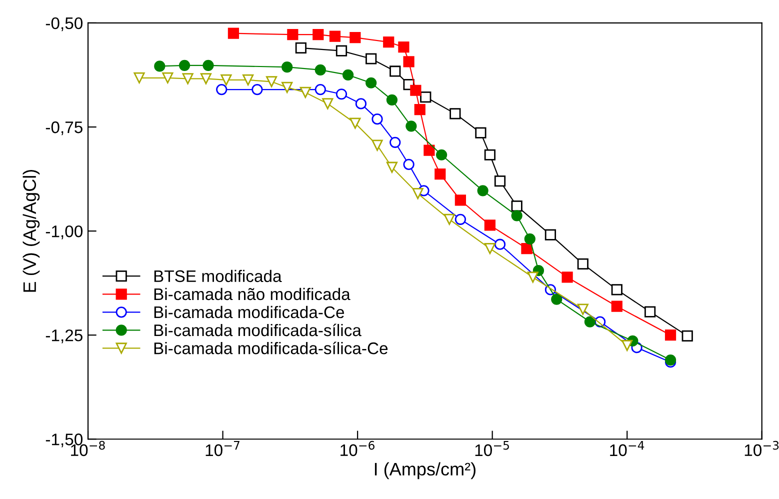  Describe the element at coordinates (223, 448) in the screenshot. I see `x-tick-label: 10$^{−7}$` at that location.